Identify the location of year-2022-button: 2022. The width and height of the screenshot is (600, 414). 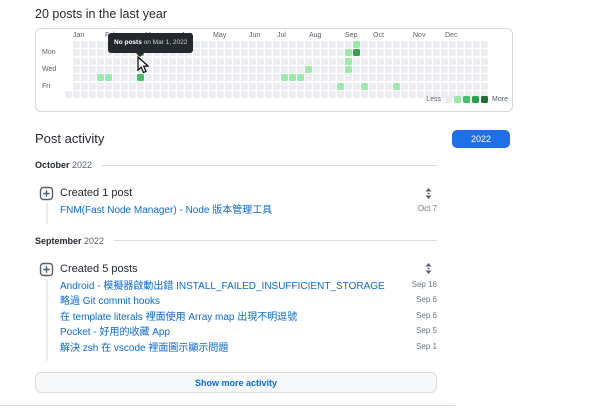
(481, 139).